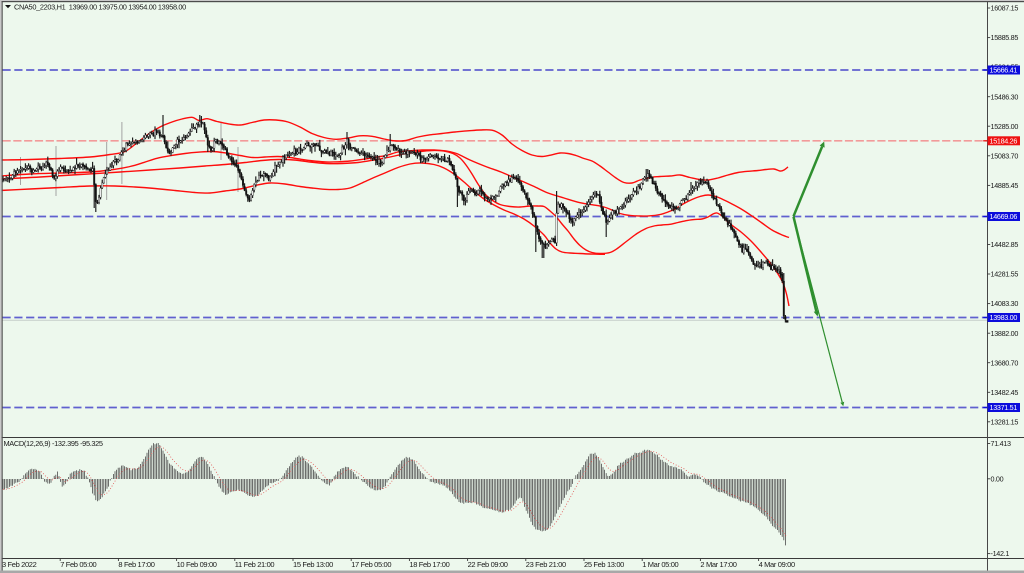  Describe the element at coordinates (1005, 8) in the screenshot. I see `svg-text: 16087.15` at that location.